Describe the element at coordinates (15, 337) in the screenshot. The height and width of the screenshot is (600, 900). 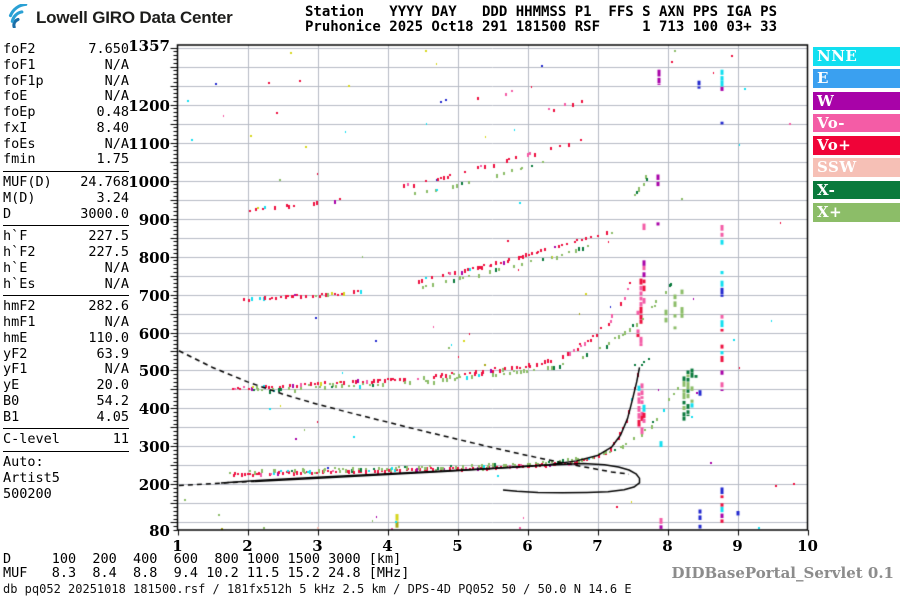
I see `param-label: hmE` at that location.